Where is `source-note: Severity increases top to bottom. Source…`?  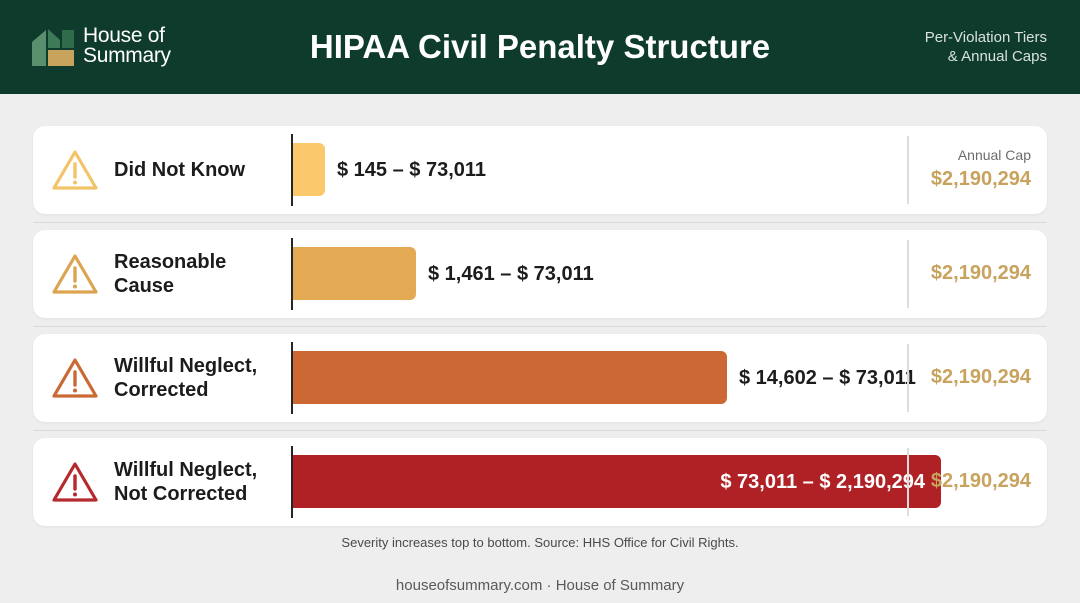 source-note: Severity increases top to bottom. Source… is located at coordinates (540, 542).